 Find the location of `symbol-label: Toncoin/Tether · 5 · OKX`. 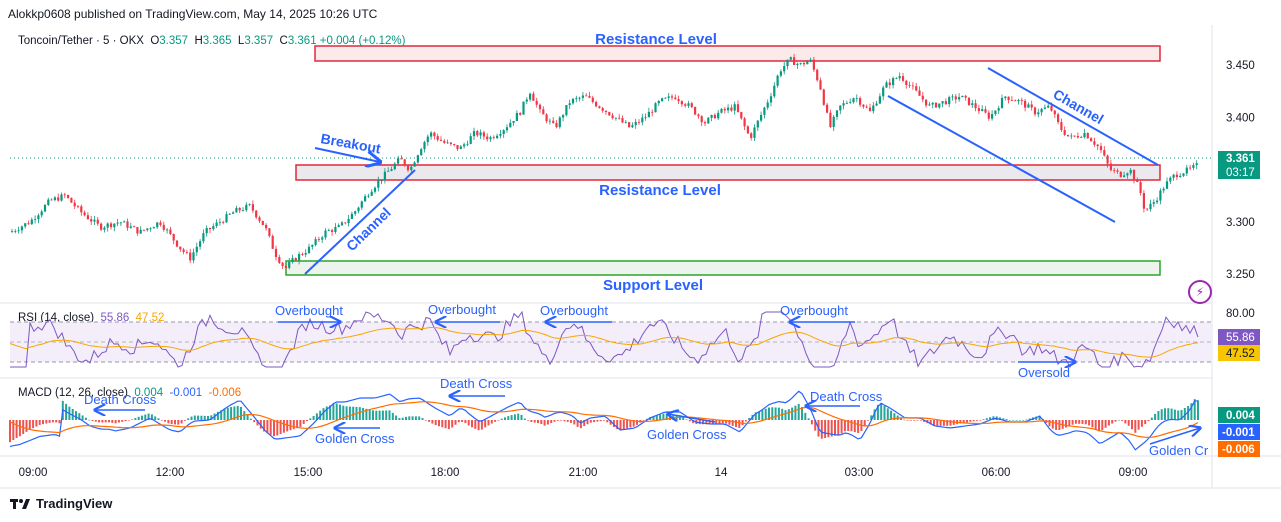

symbol-label: Toncoin/Tether · 5 · OKX is located at coordinates (81, 41).